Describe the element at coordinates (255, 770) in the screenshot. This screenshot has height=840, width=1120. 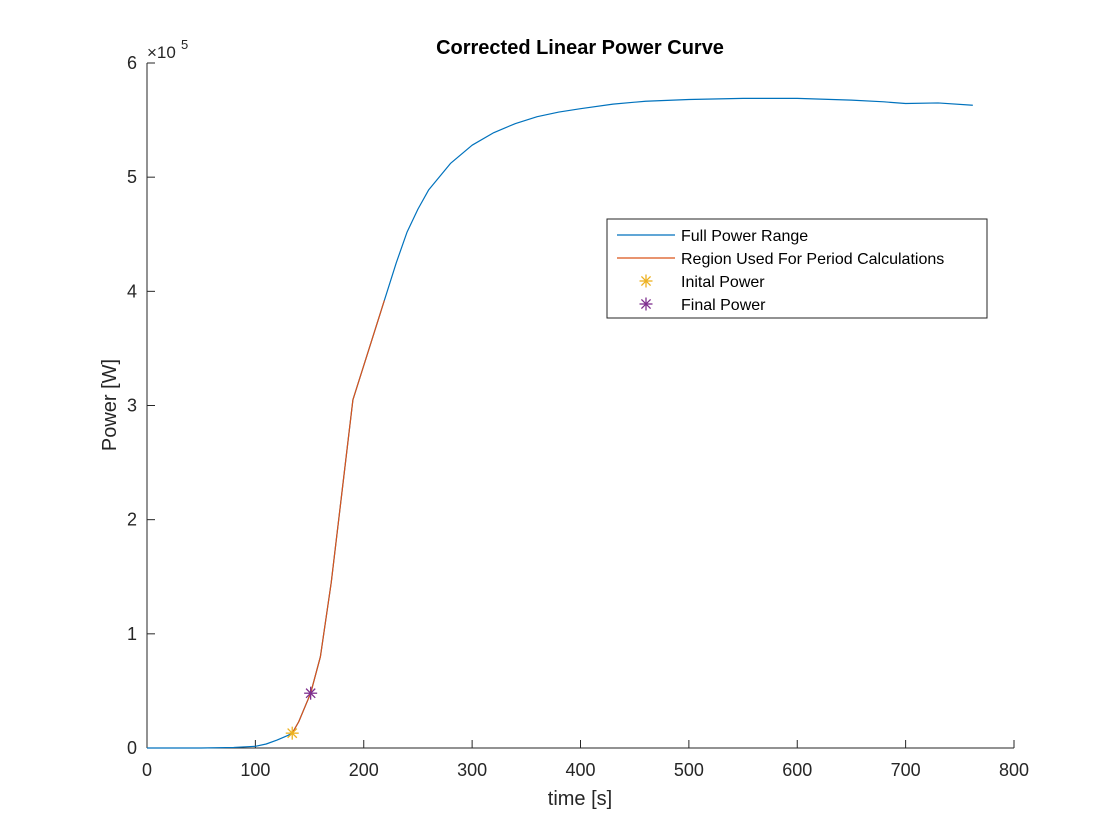
I see `x-tick-label: 100` at that location.